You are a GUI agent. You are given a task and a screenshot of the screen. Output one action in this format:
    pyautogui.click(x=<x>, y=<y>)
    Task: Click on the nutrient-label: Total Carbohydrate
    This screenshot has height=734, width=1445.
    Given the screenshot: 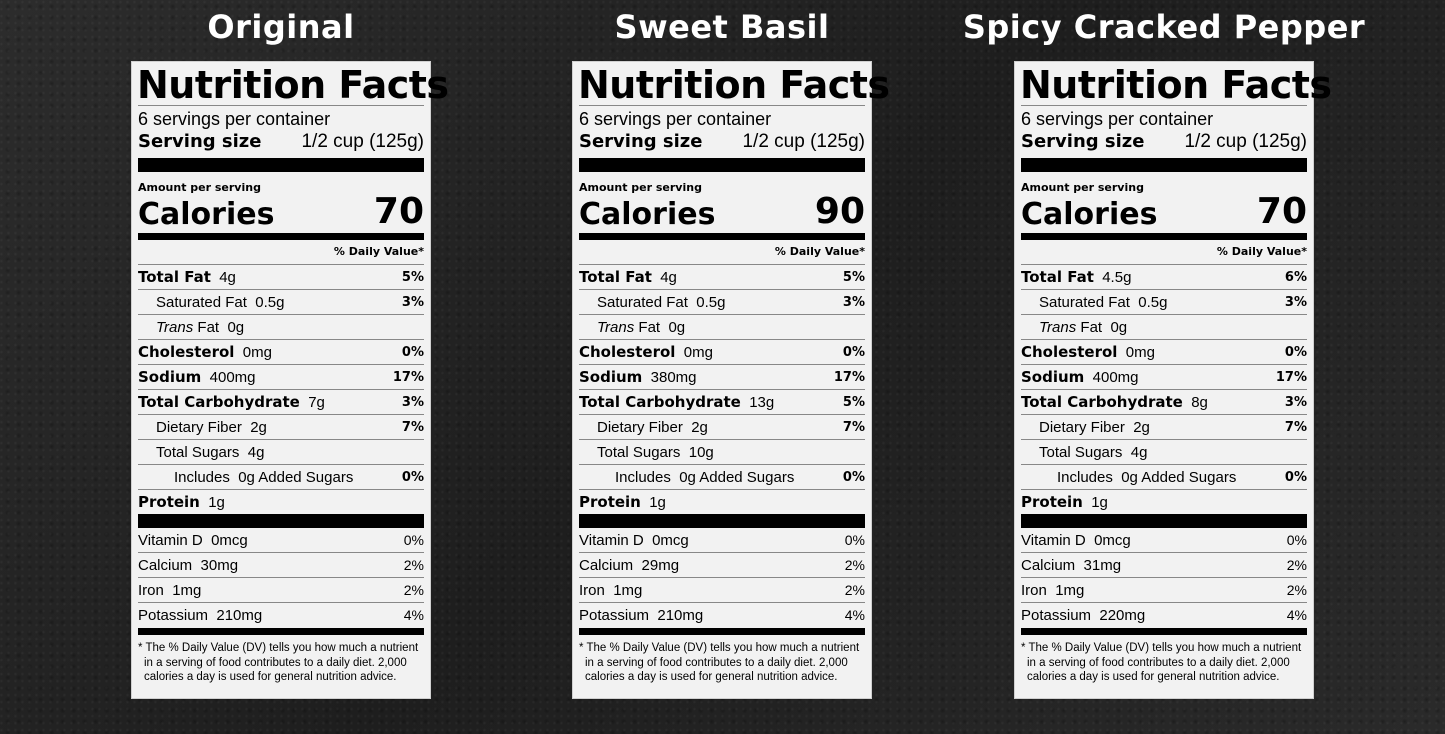 What is the action you would take?
    pyautogui.click(x=1102, y=402)
    